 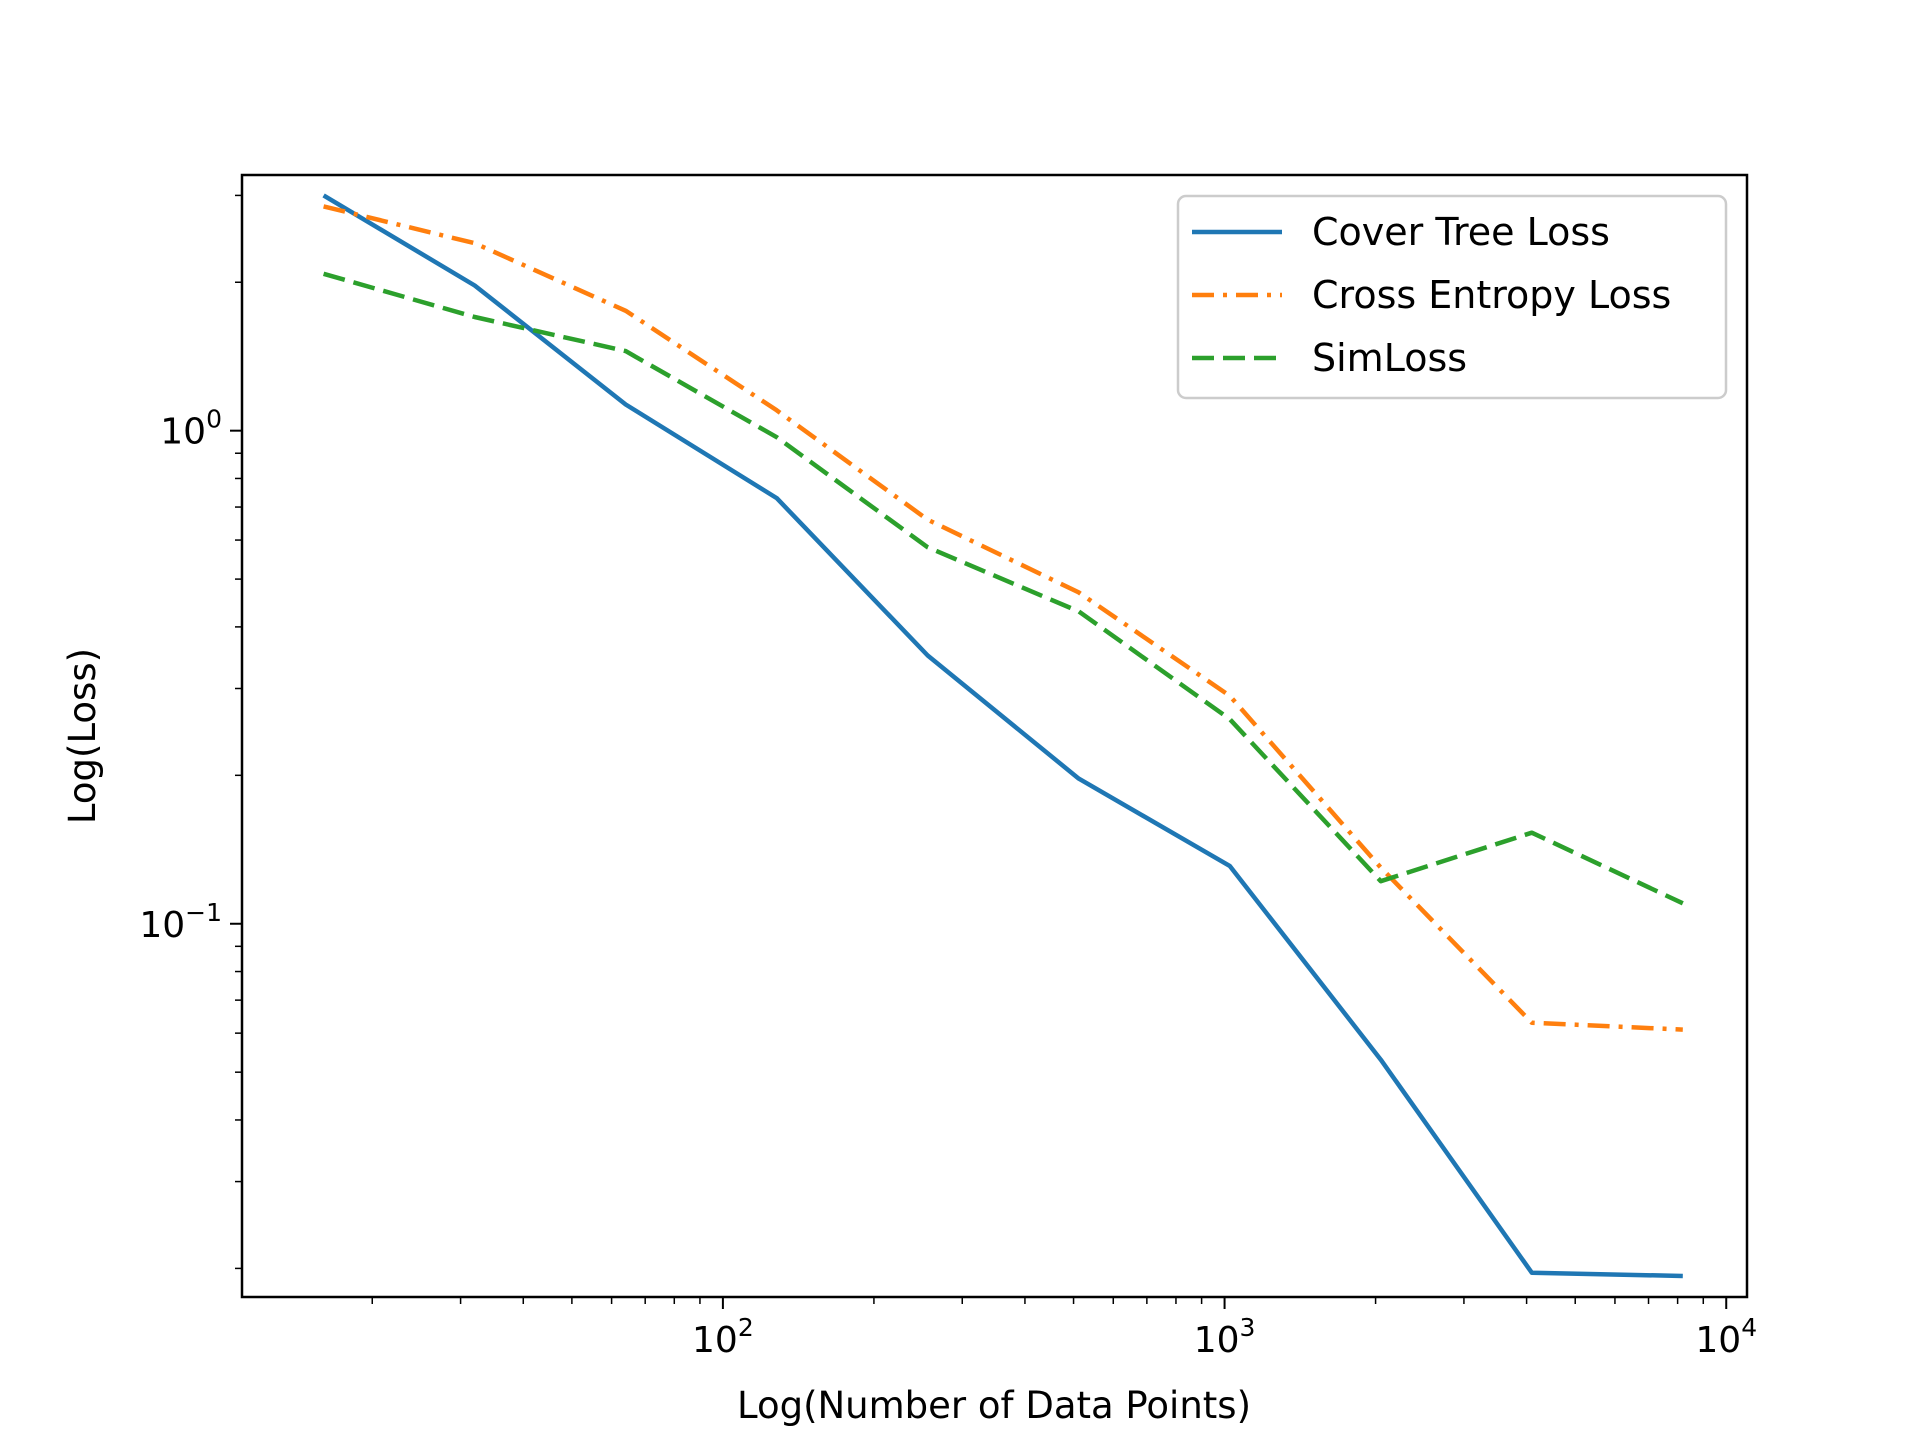 I want to click on x-tick-label: 10⁴, so click(x=1726, y=1337).